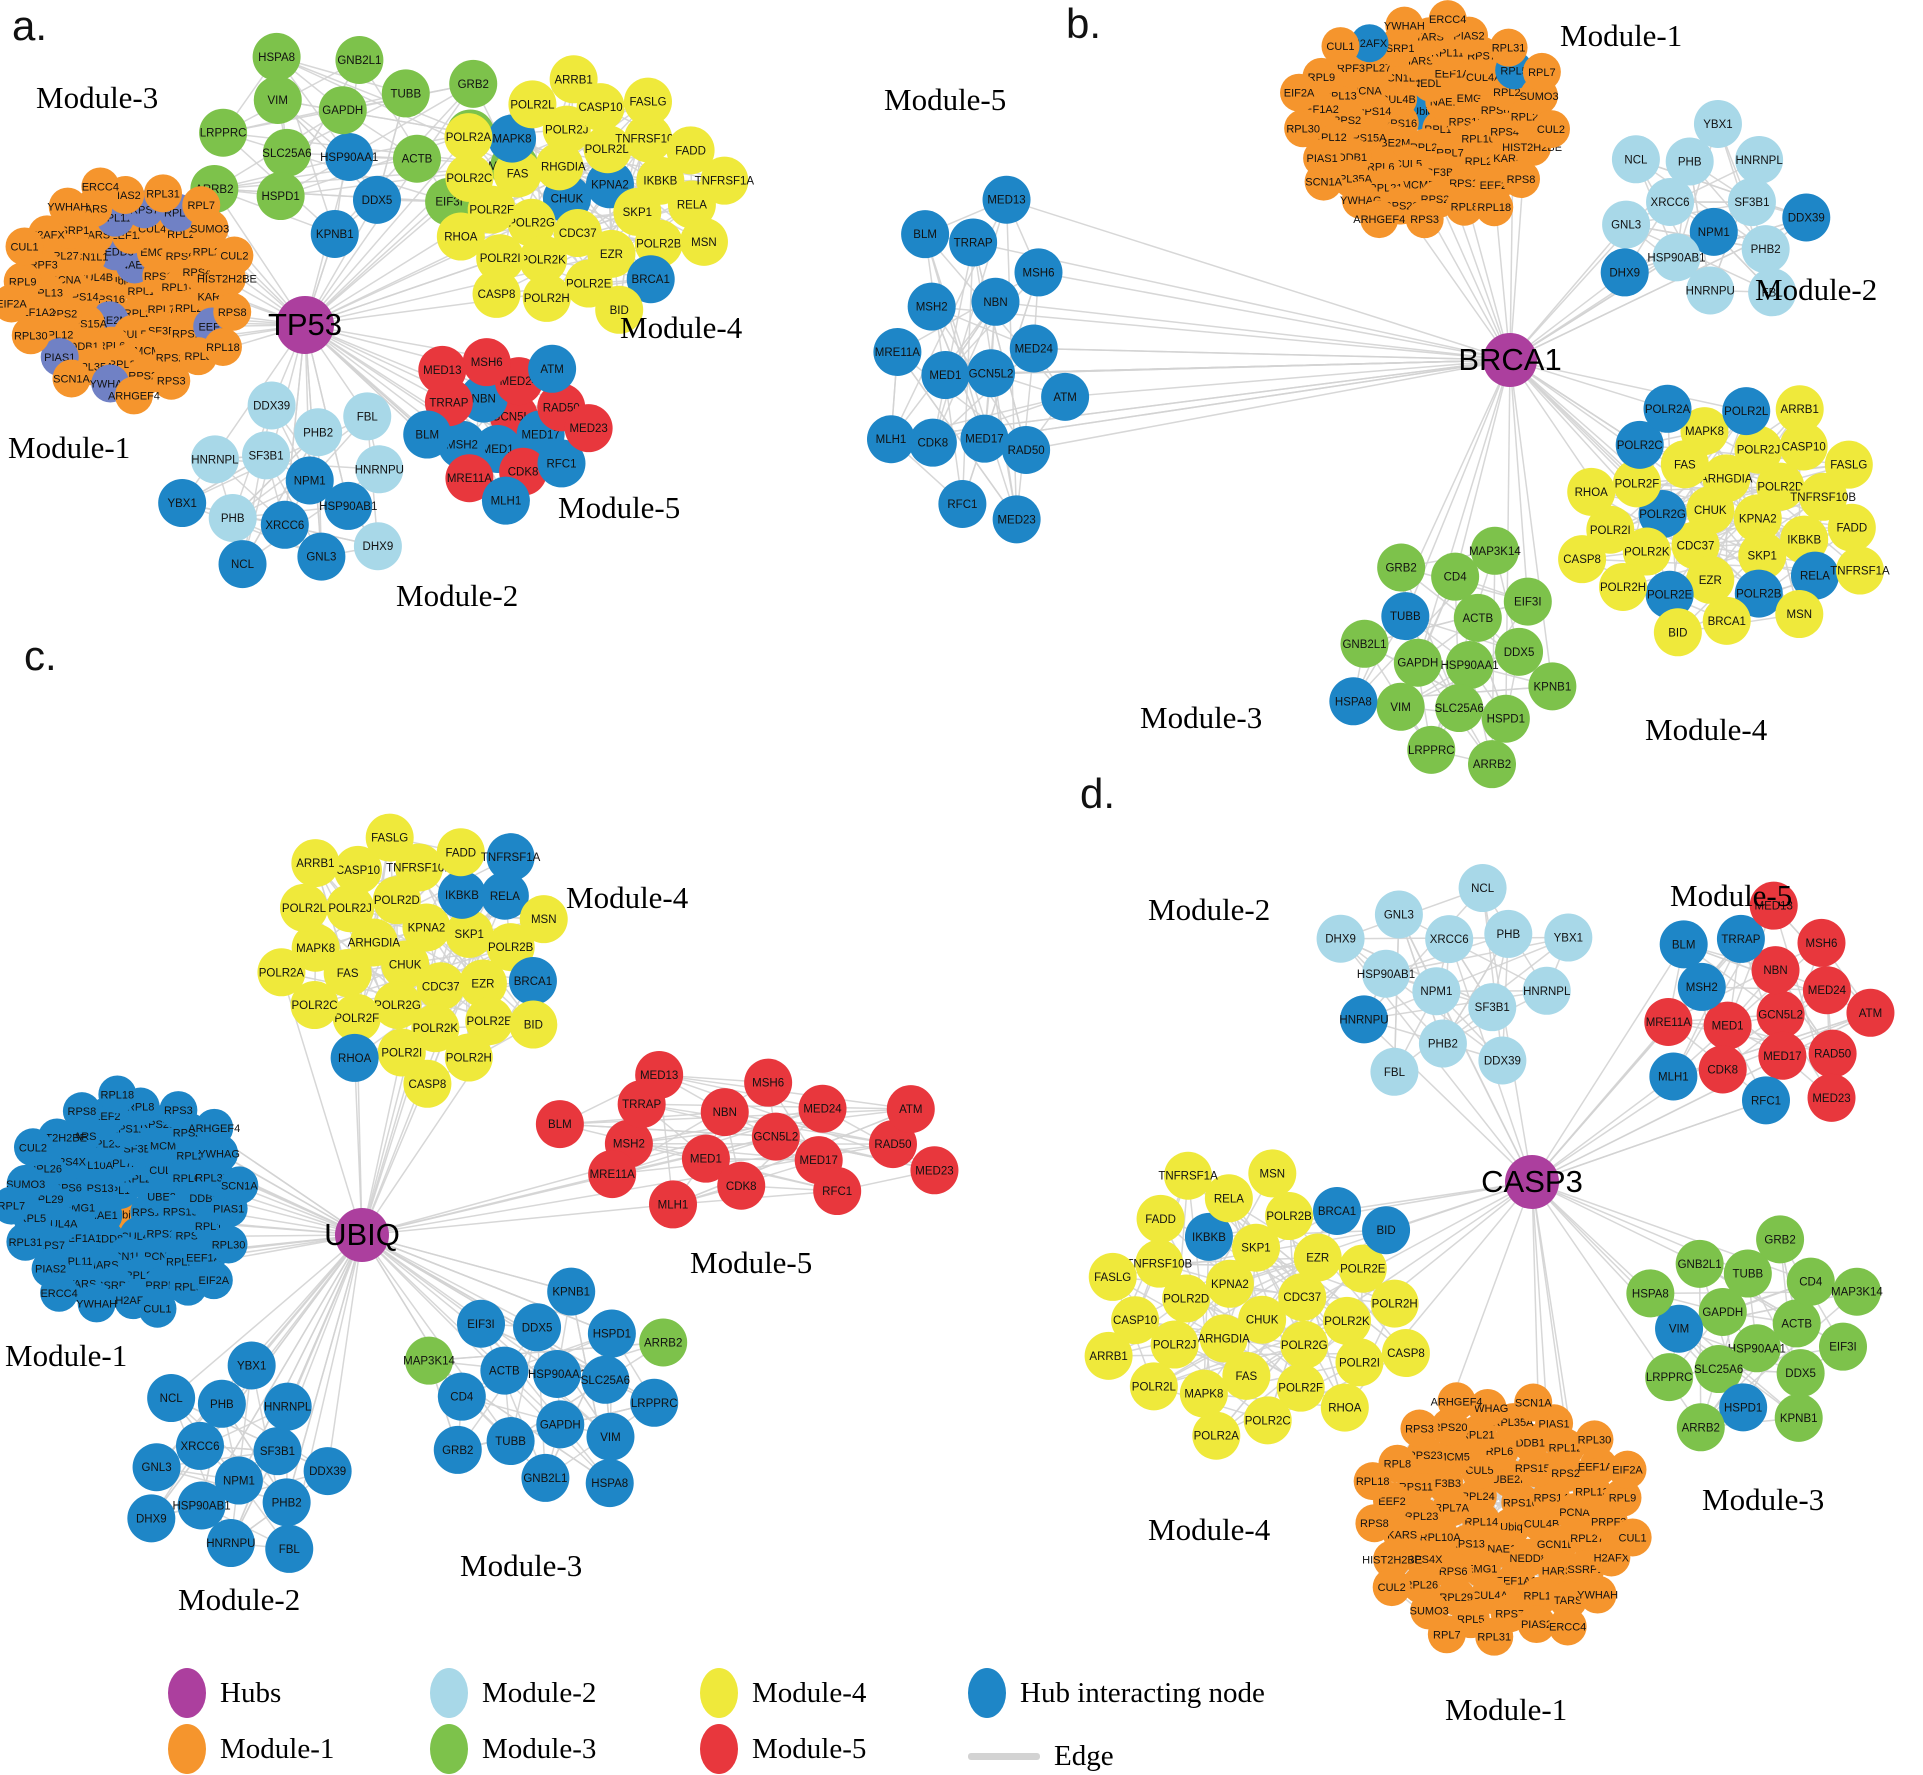 The height and width of the screenshot is (1775, 1923). What do you see at coordinates (1404, 25) in the screenshot?
I see `node-YWHAH` at bounding box center [1404, 25].